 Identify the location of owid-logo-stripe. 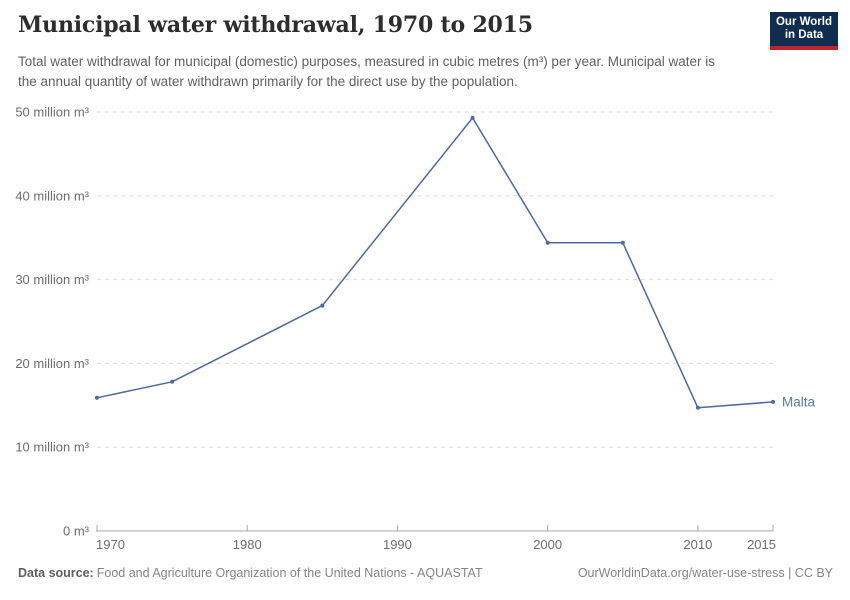
(804, 48).